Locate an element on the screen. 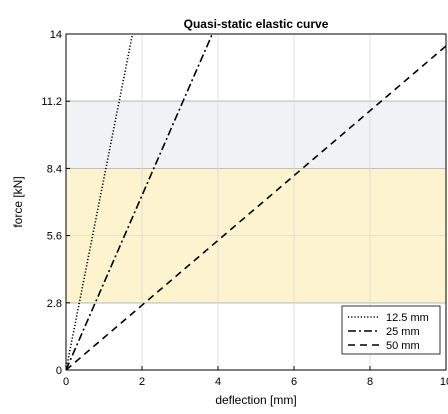  x-tick-label: 10 is located at coordinates (444, 382).